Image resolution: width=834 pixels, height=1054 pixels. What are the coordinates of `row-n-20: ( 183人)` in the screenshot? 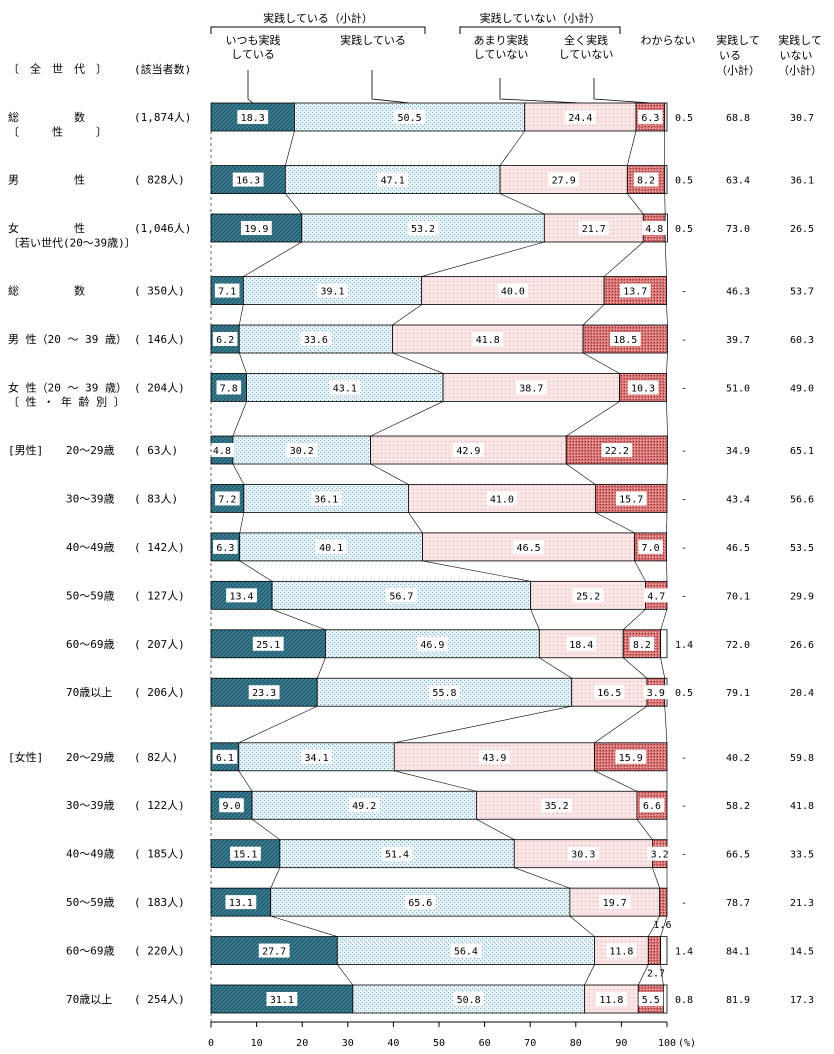 It's located at (159, 902).